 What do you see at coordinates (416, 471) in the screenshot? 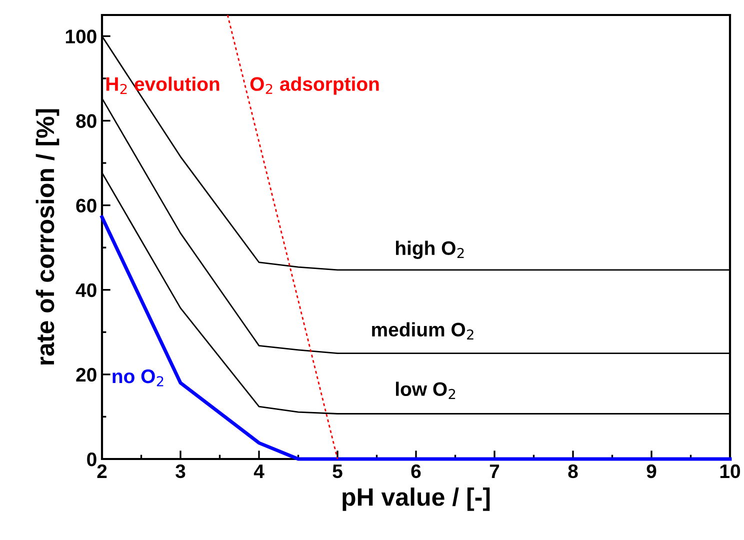
I see `x-tick-label: 6` at bounding box center [416, 471].